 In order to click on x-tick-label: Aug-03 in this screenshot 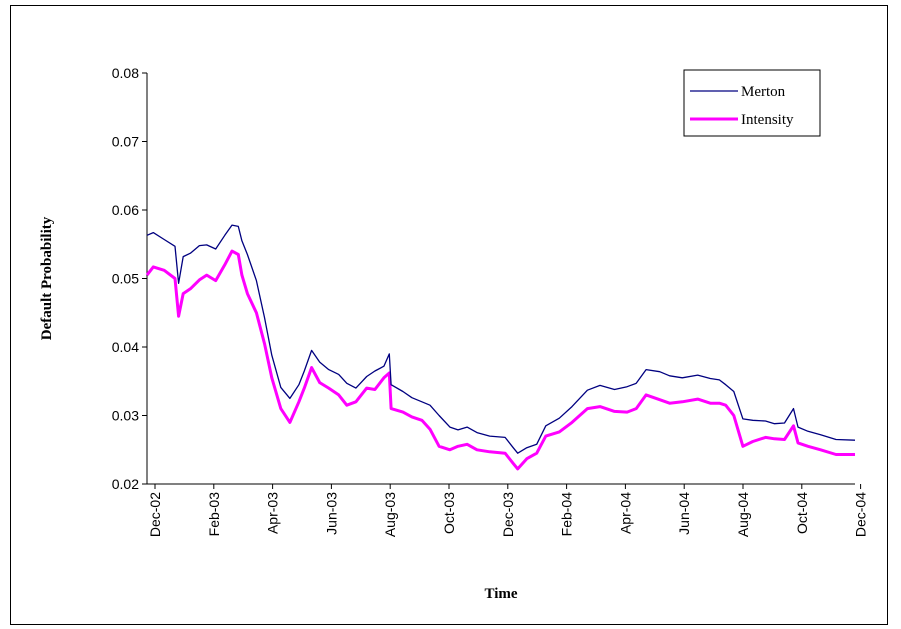, I will do `click(390, 514)`.